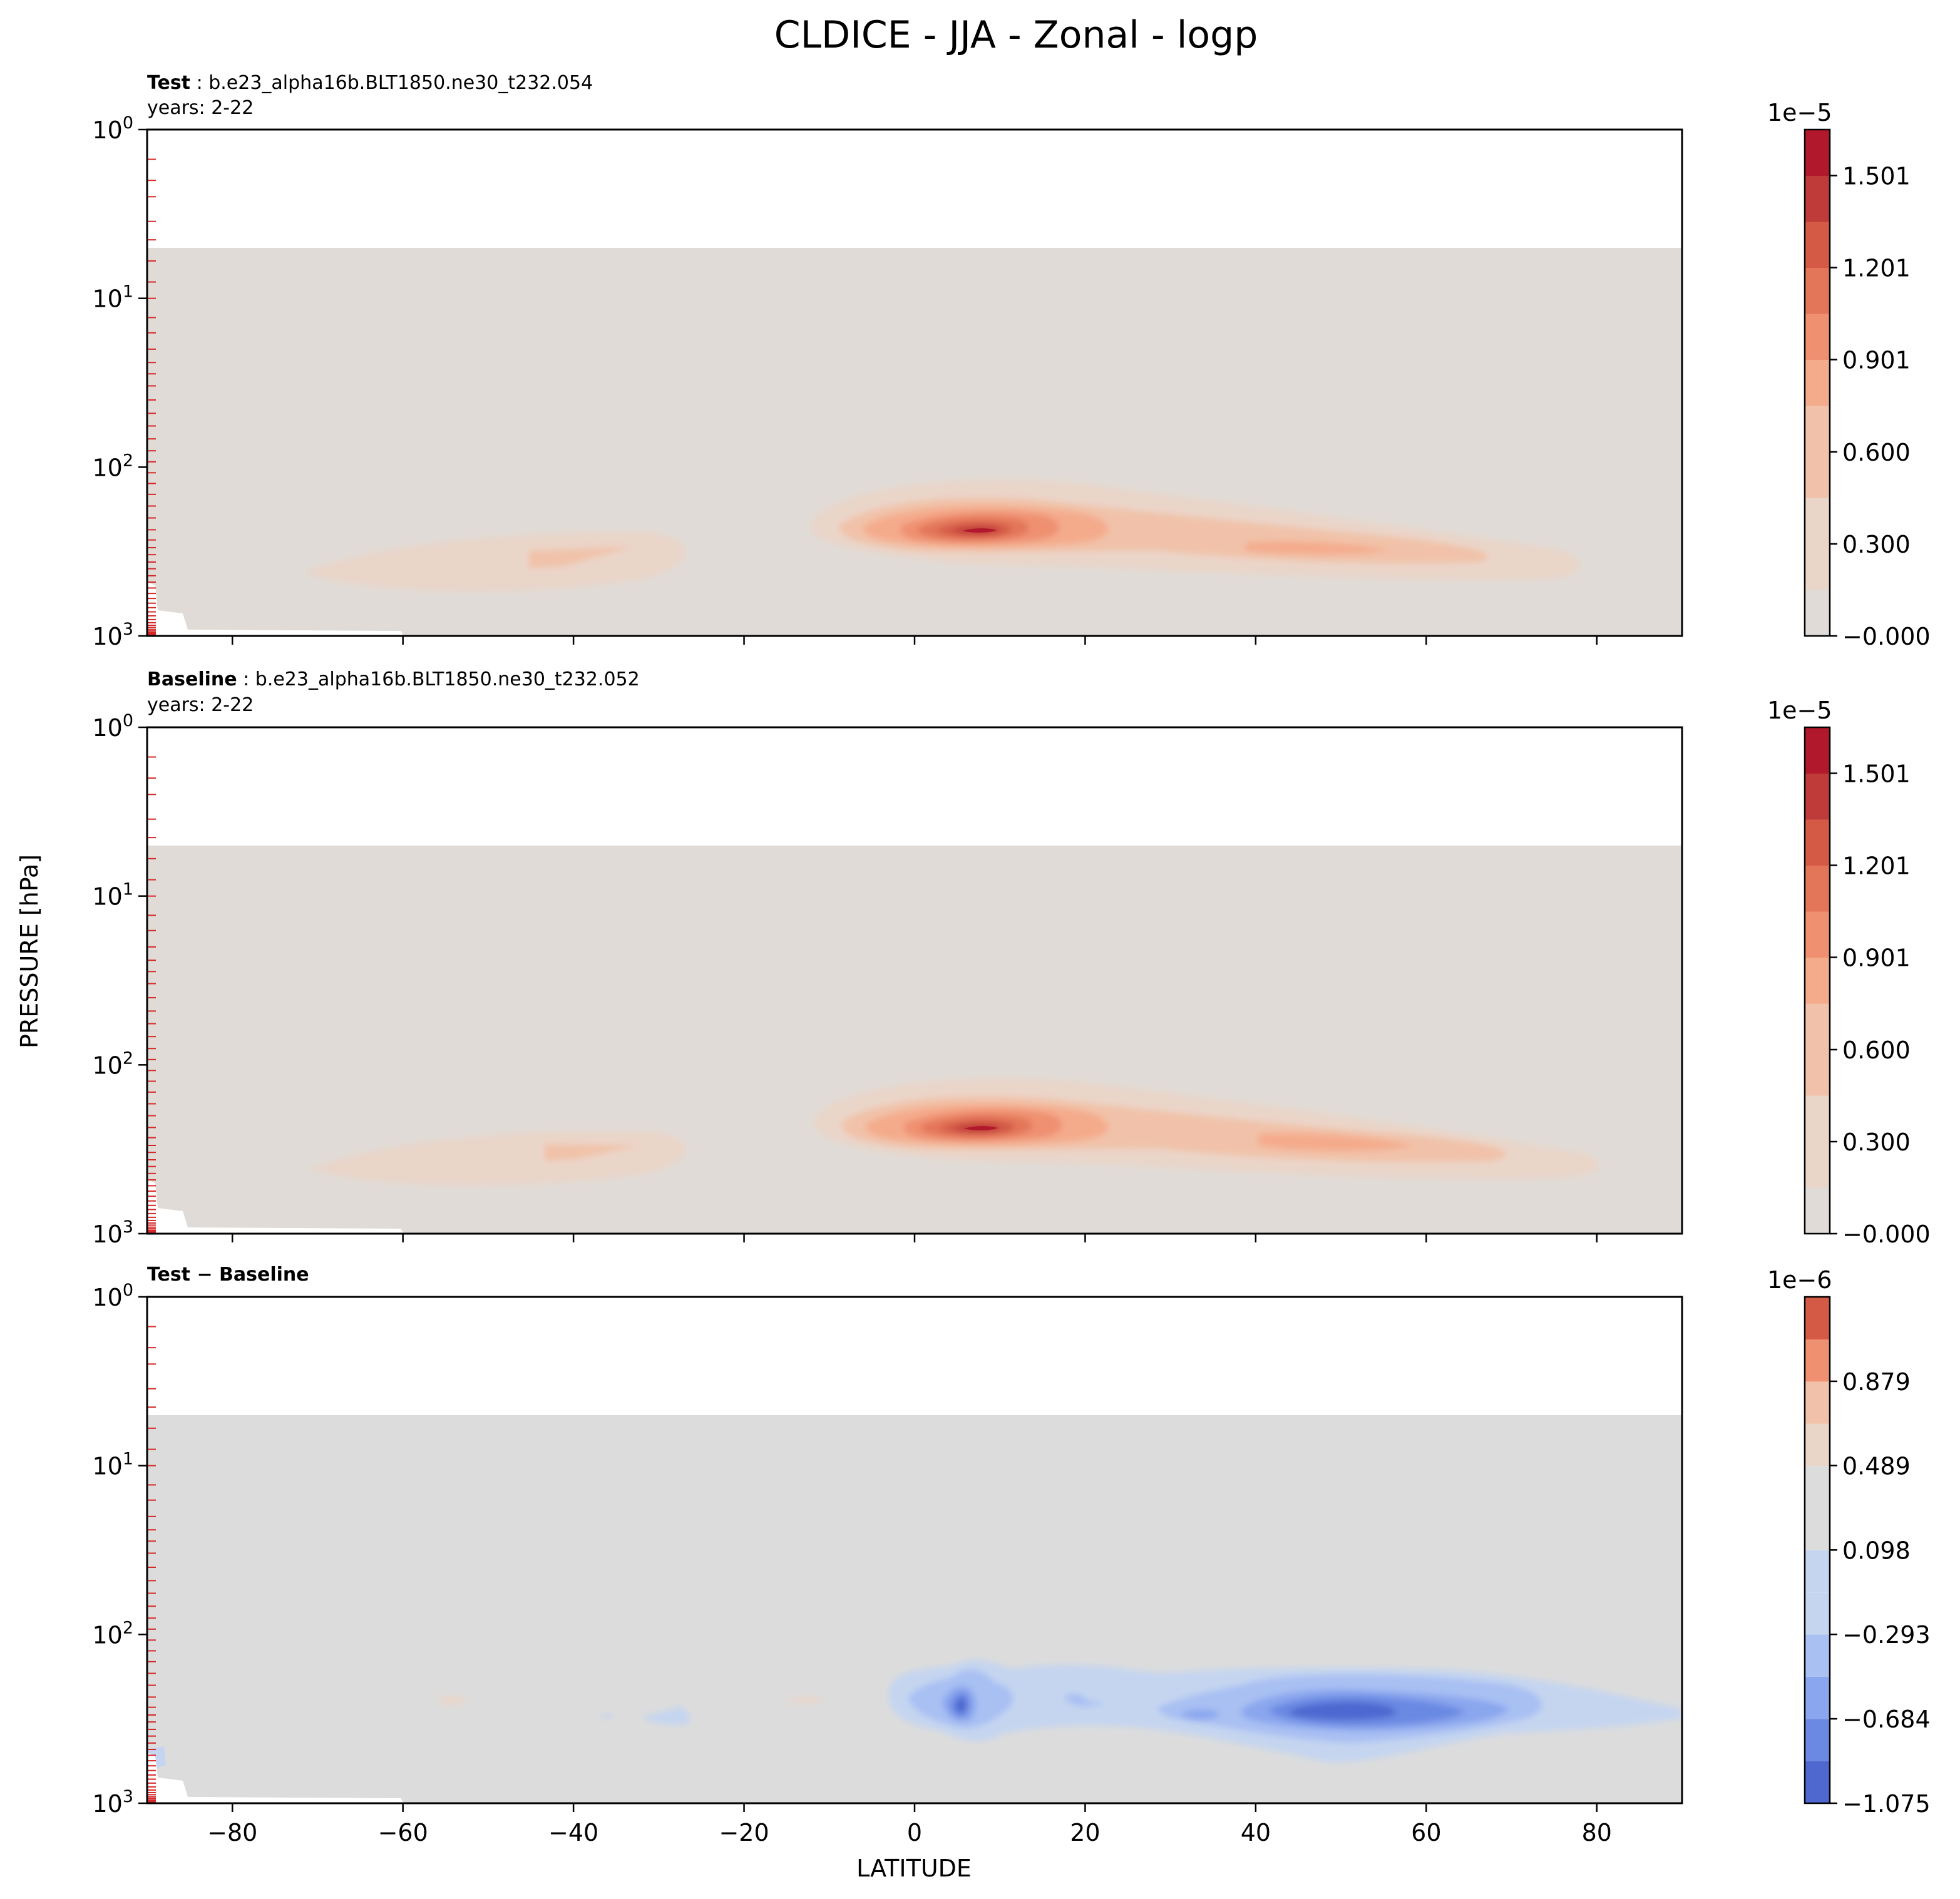 This screenshot has height=1899, width=1960. What do you see at coordinates (1426, 1832) in the screenshot?
I see `x-tick-label: 60` at bounding box center [1426, 1832].